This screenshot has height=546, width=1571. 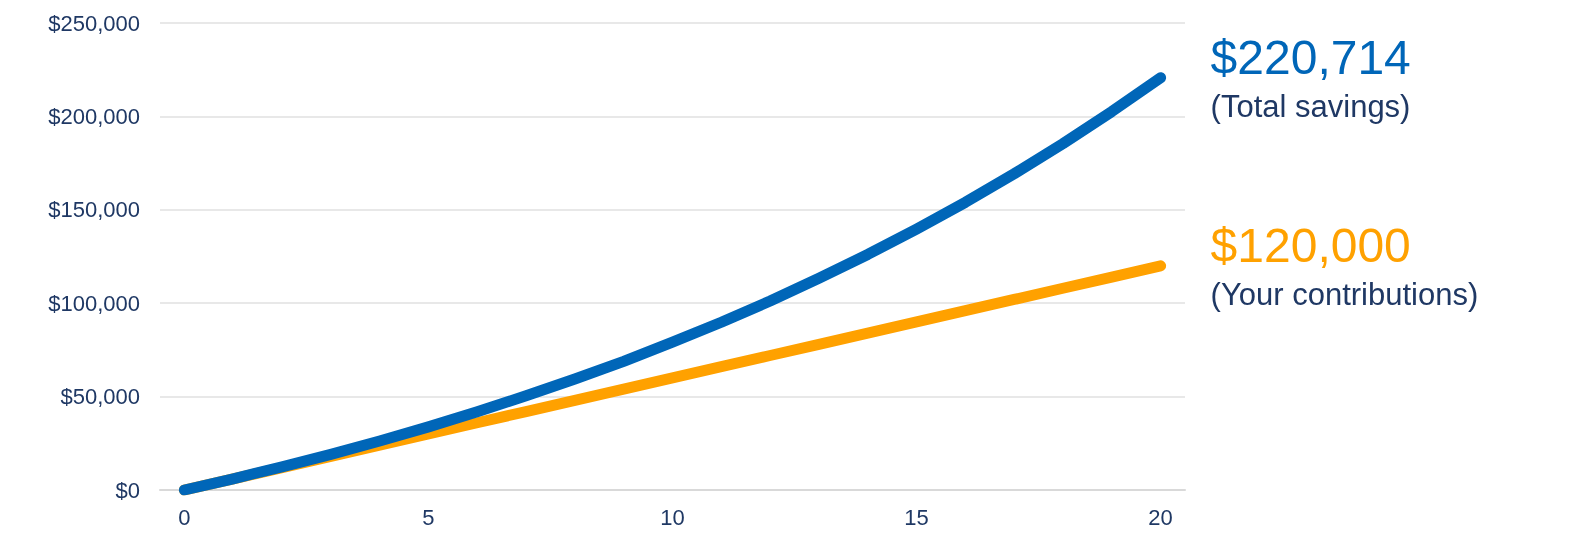 I want to click on x-tick-label: 5, so click(x=428, y=517).